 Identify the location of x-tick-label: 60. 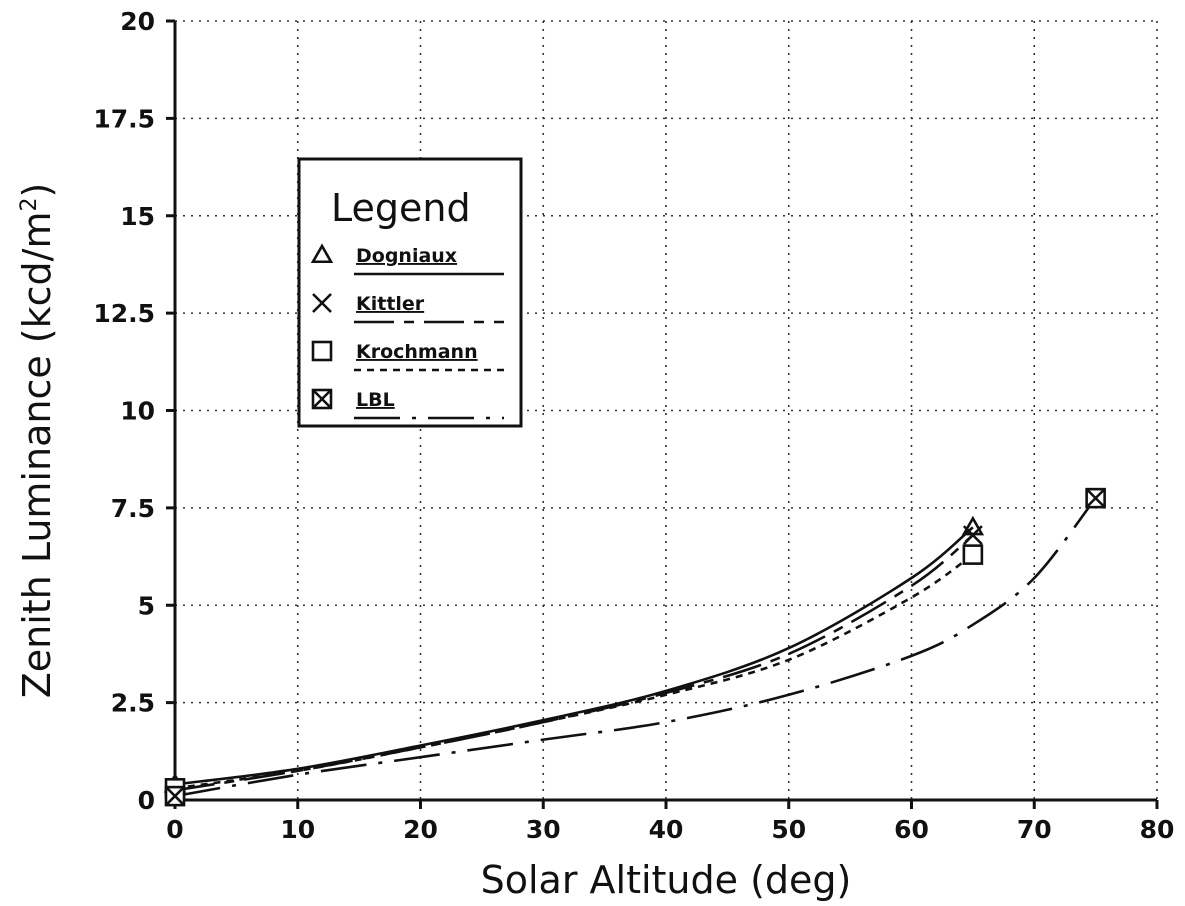
(911, 829).